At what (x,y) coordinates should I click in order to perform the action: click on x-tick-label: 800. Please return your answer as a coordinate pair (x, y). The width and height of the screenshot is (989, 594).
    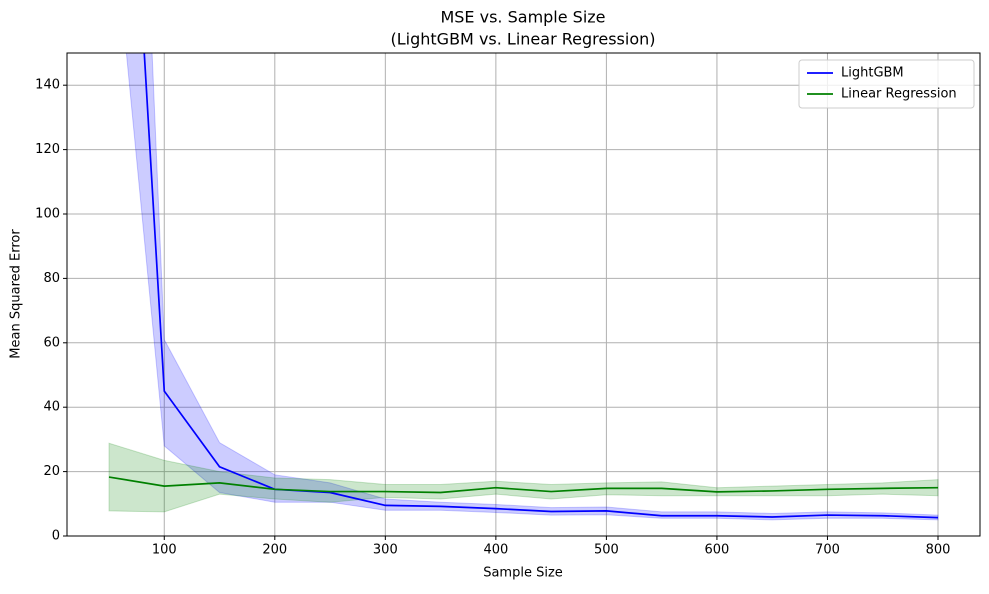
    Looking at the image, I should click on (938, 550).